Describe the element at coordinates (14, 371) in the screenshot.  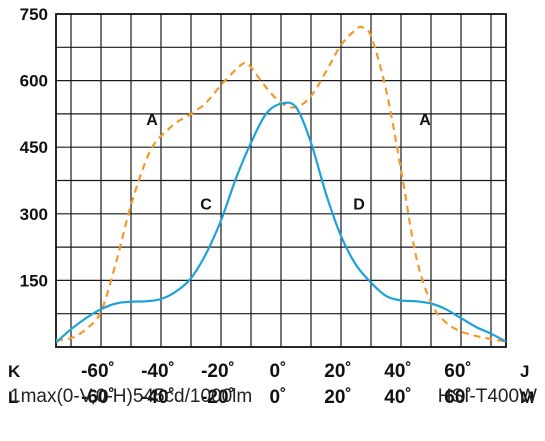
I see `row-key-label: K` at that location.